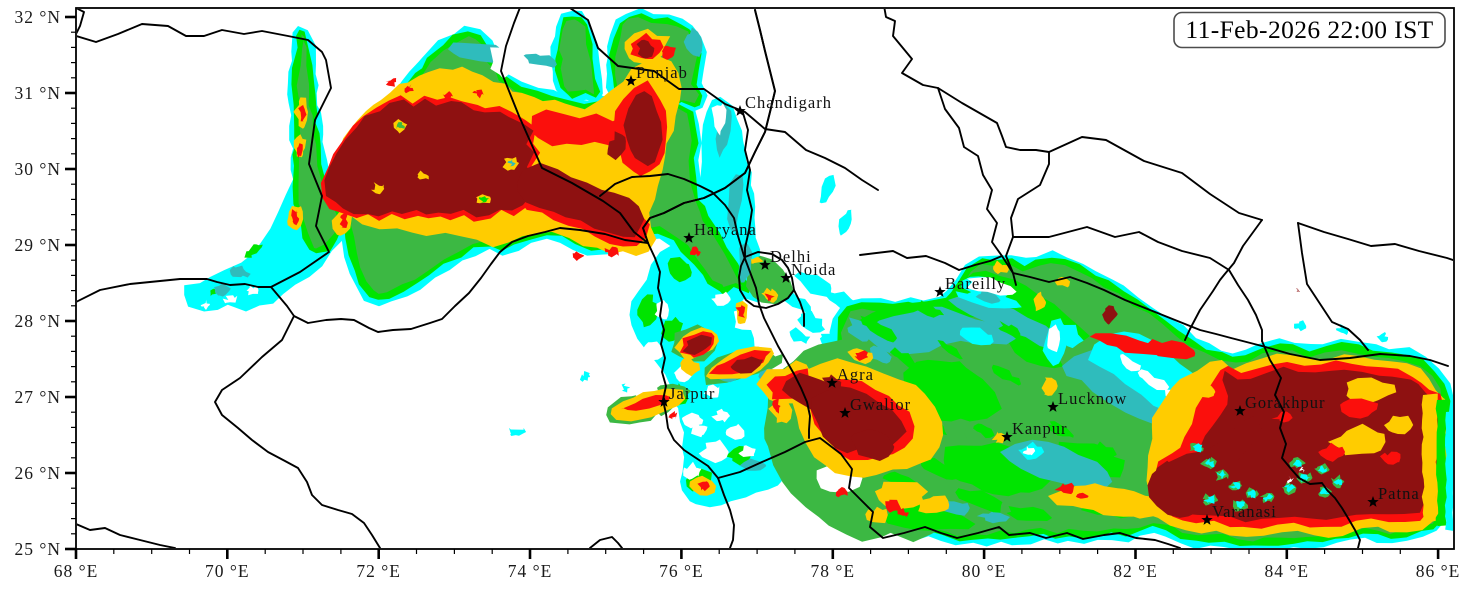  Describe the element at coordinates (227, 571) in the screenshot. I see `svg-text: 70 °E` at that location.